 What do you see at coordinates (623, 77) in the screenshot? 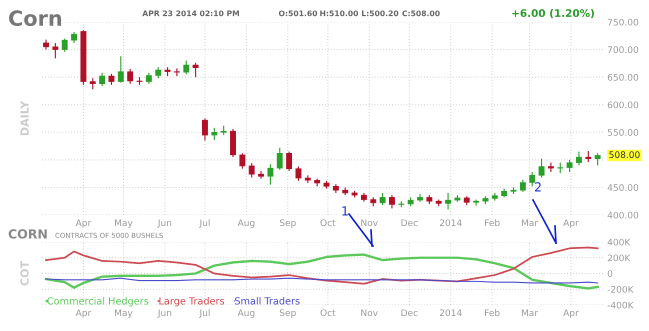
I see `y-tick-label: 650.00` at bounding box center [623, 77].